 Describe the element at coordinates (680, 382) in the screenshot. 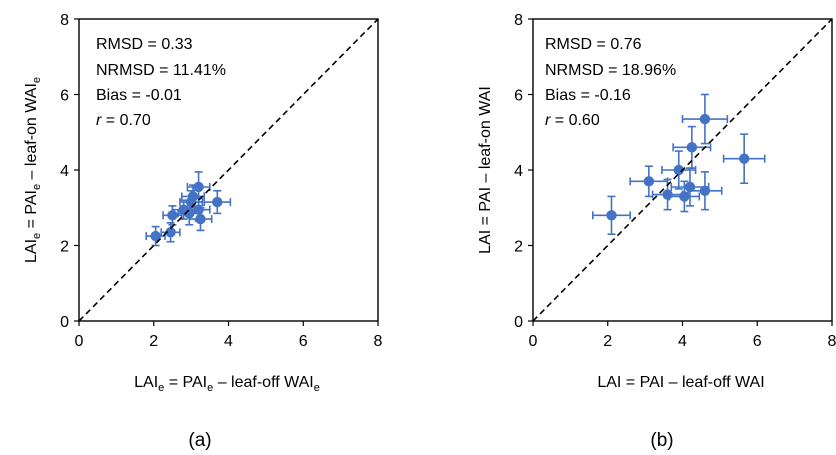

I see `x-axis-label: LAI = PAI – leaf-off WAI` at that location.